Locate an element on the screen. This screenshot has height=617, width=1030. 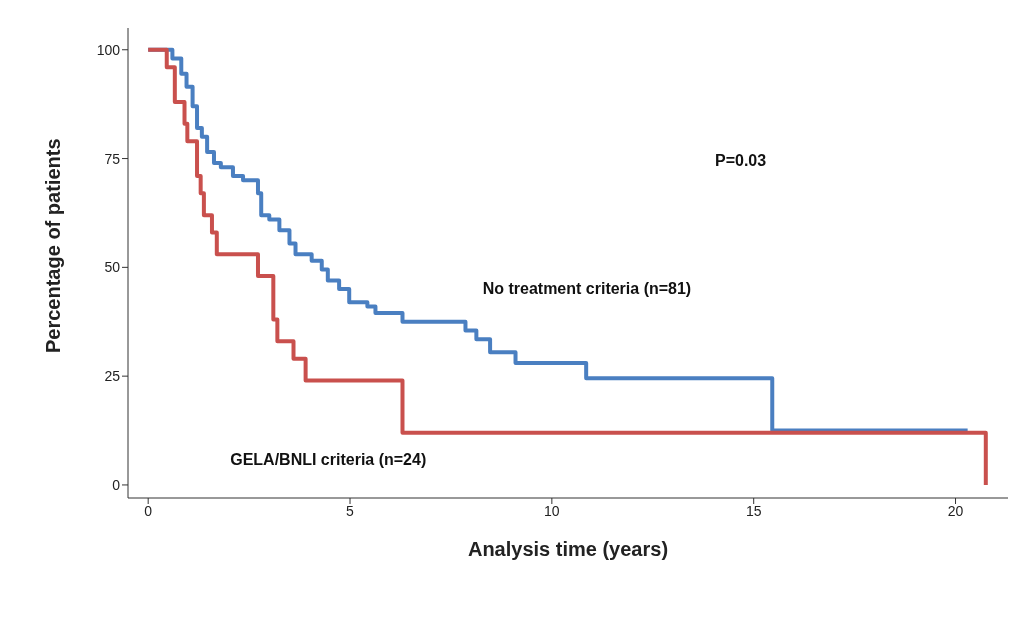
x-tick-label: 20 is located at coordinates (955, 510).